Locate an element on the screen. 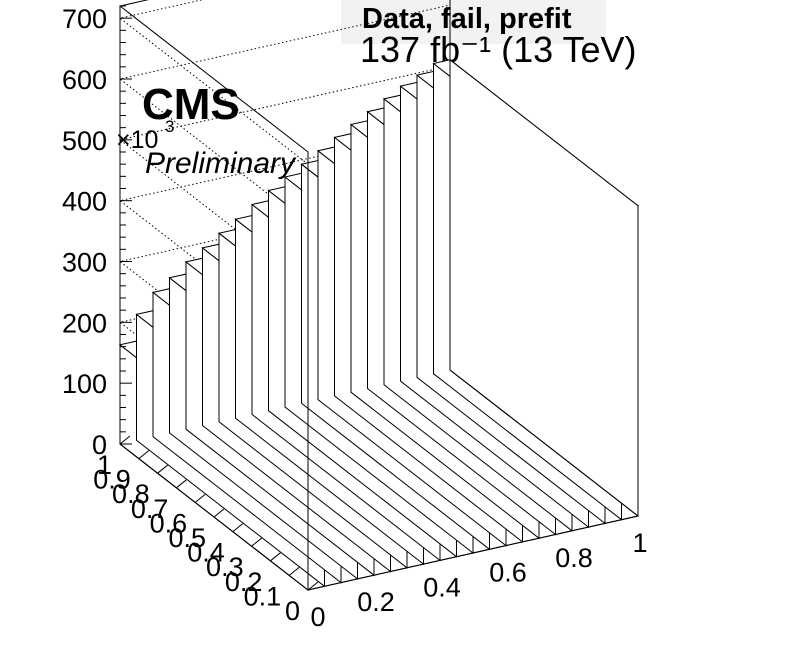 Image resolution: width=796 pixels, height=672 pixels. z-tick-label-7: 700 is located at coordinates (84, 19).